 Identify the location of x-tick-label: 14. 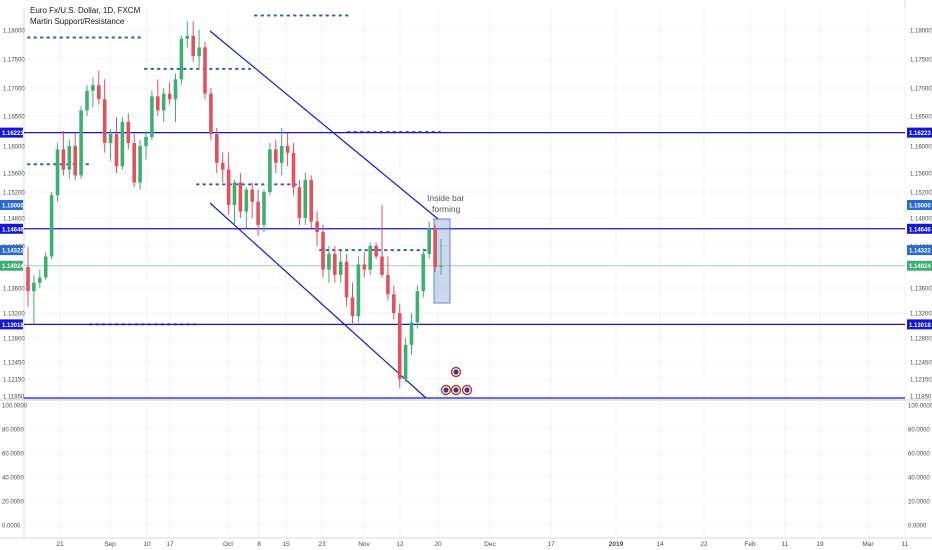
(660, 544).